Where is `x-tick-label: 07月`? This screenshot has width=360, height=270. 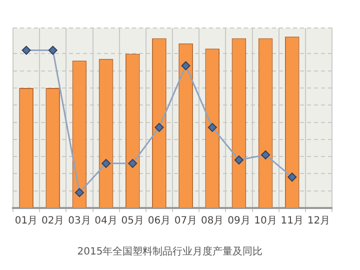 x-tick-label: 07月 is located at coordinates (186, 221).